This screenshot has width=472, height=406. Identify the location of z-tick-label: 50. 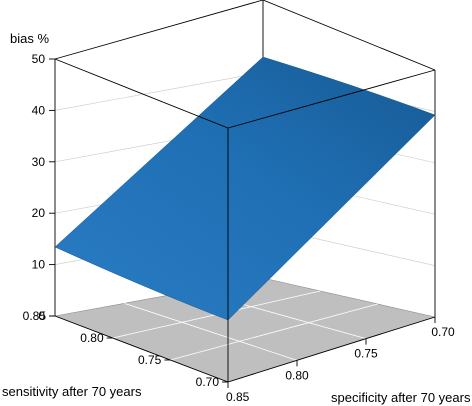
(39, 59).